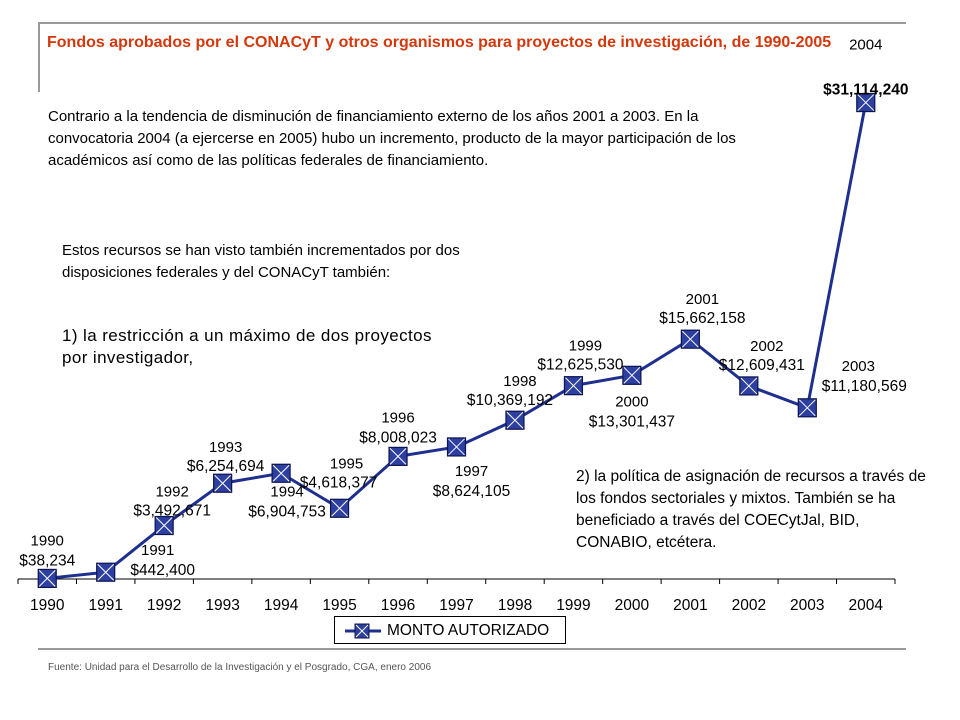  What do you see at coordinates (510, 400) in the screenshot?
I see `data-label-value: $10,369,192` at bounding box center [510, 400].